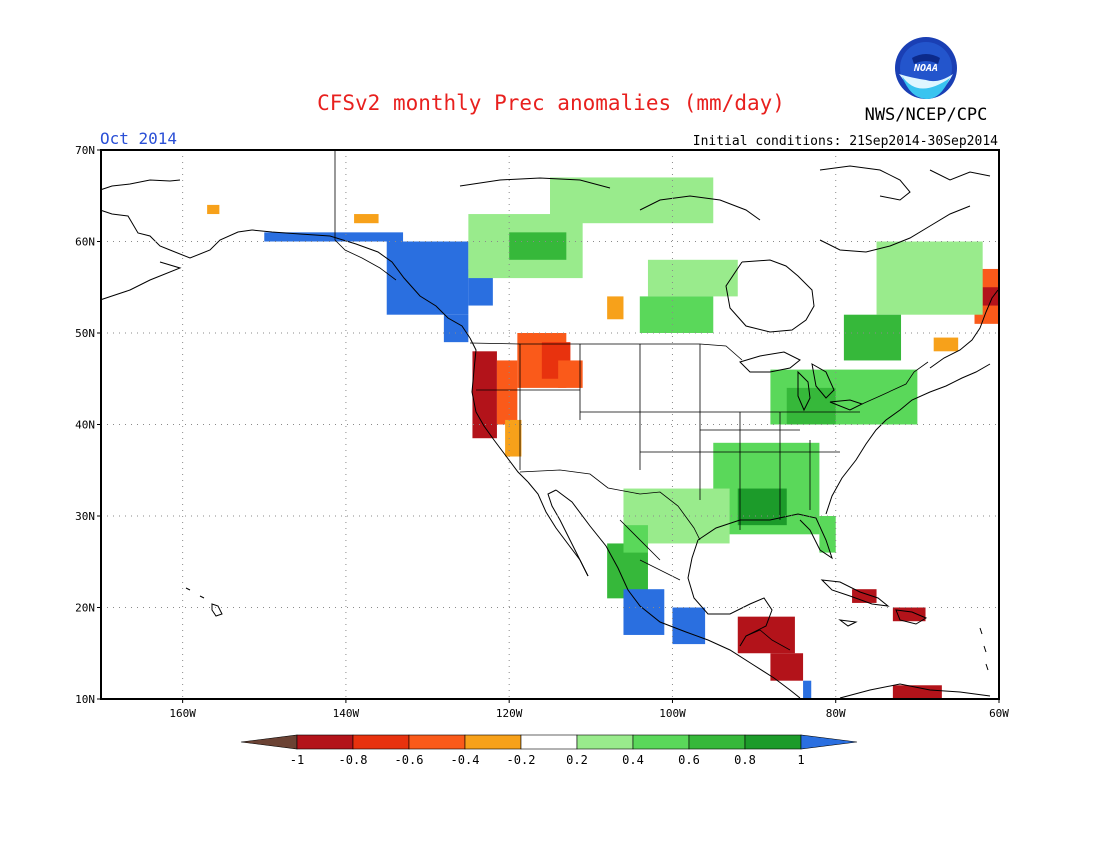 The height and width of the screenshot is (854, 1100). I want to click on longitude-label: 60W, so click(999, 713).